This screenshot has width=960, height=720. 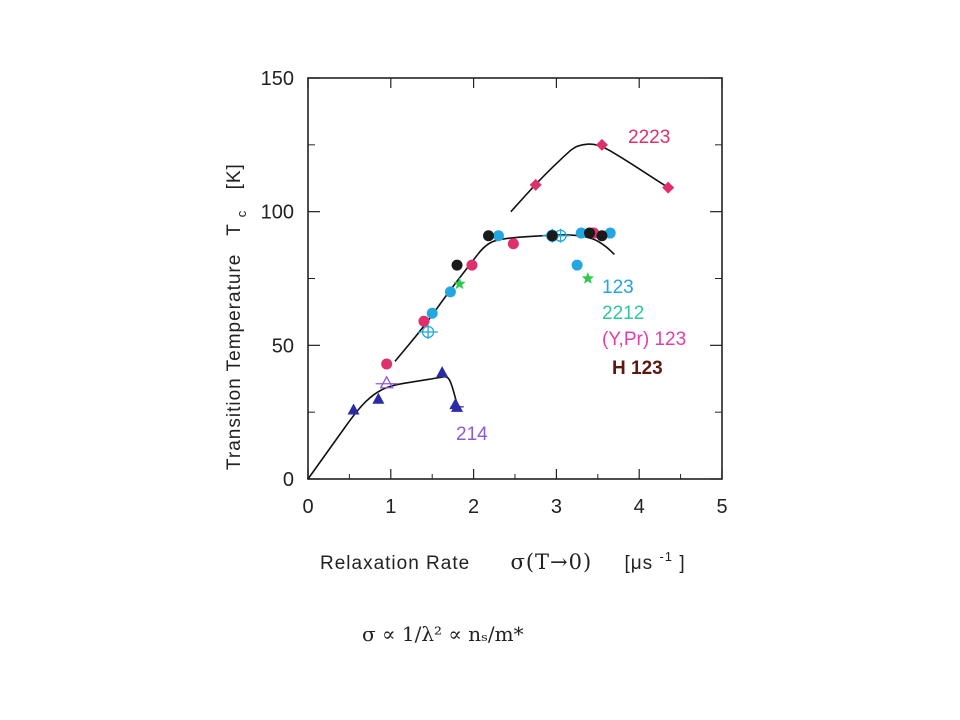 I want to click on label-h123: H 123, so click(x=637, y=368).